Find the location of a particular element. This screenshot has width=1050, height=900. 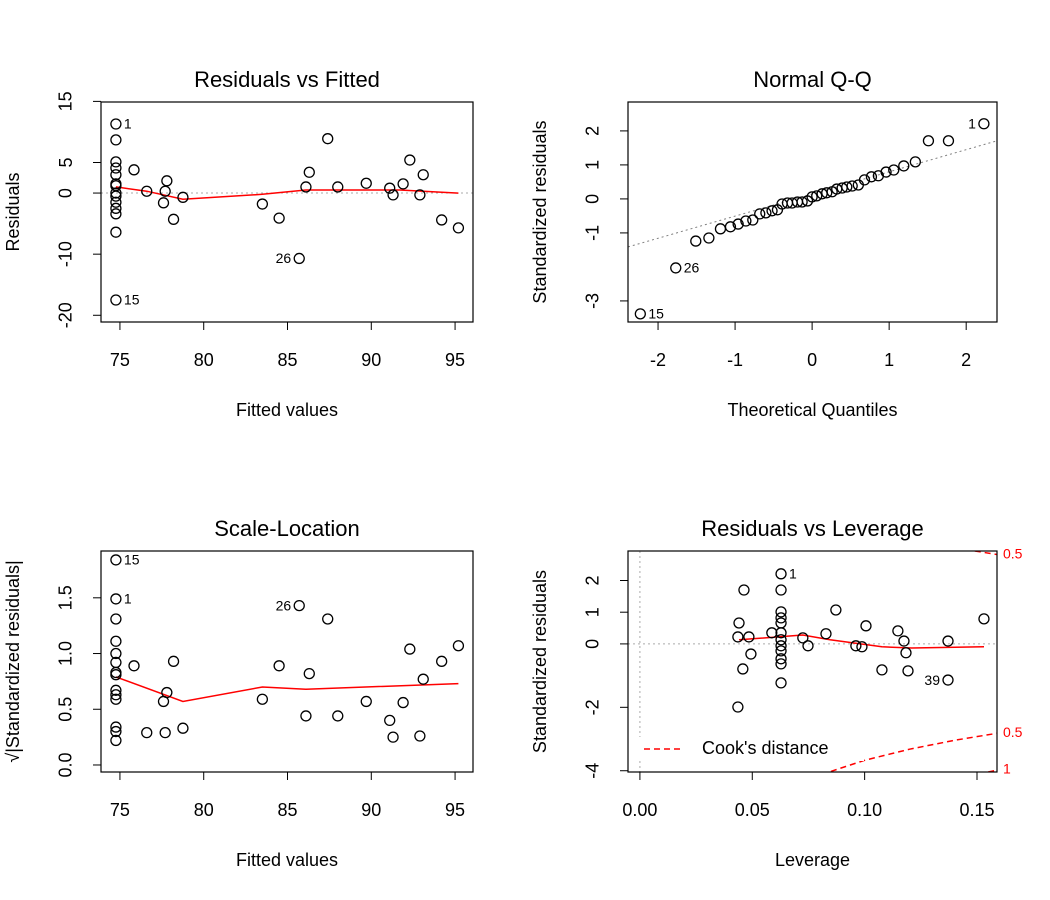

y-tick-label: -20 is located at coordinates (66, 315).